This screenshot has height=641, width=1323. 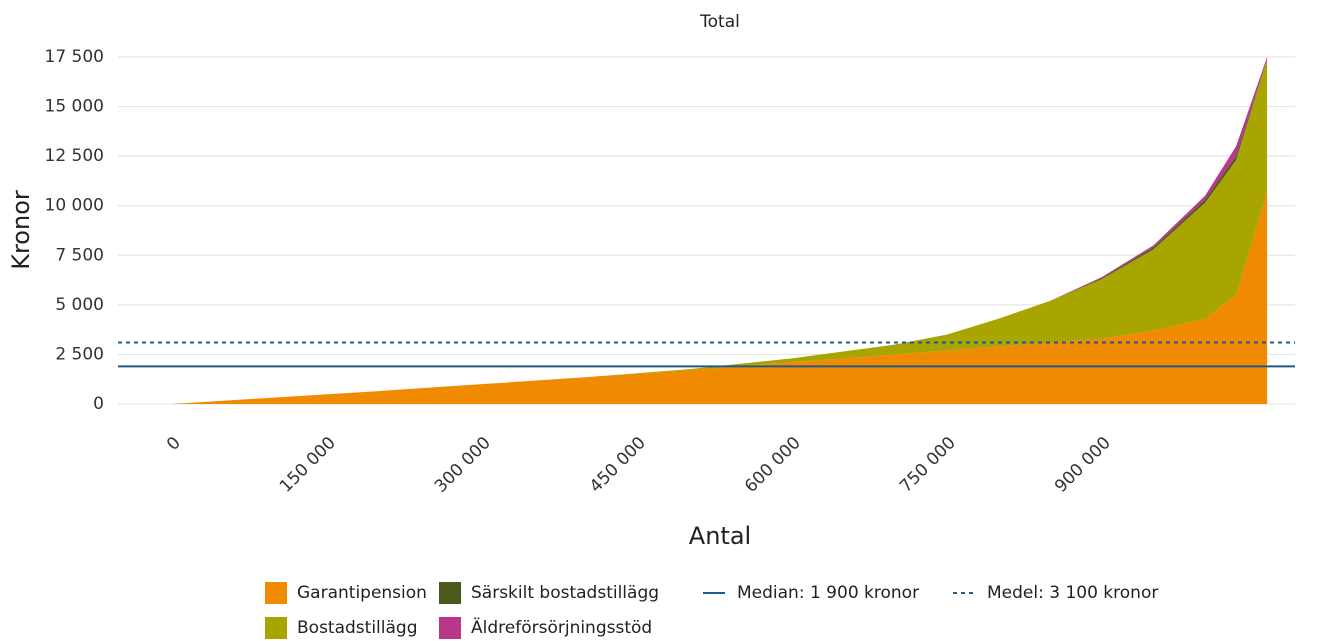 What do you see at coordinates (565, 593) in the screenshot?
I see `legend-label: Särskilt bostadstillägg` at bounding box center [565, 593].